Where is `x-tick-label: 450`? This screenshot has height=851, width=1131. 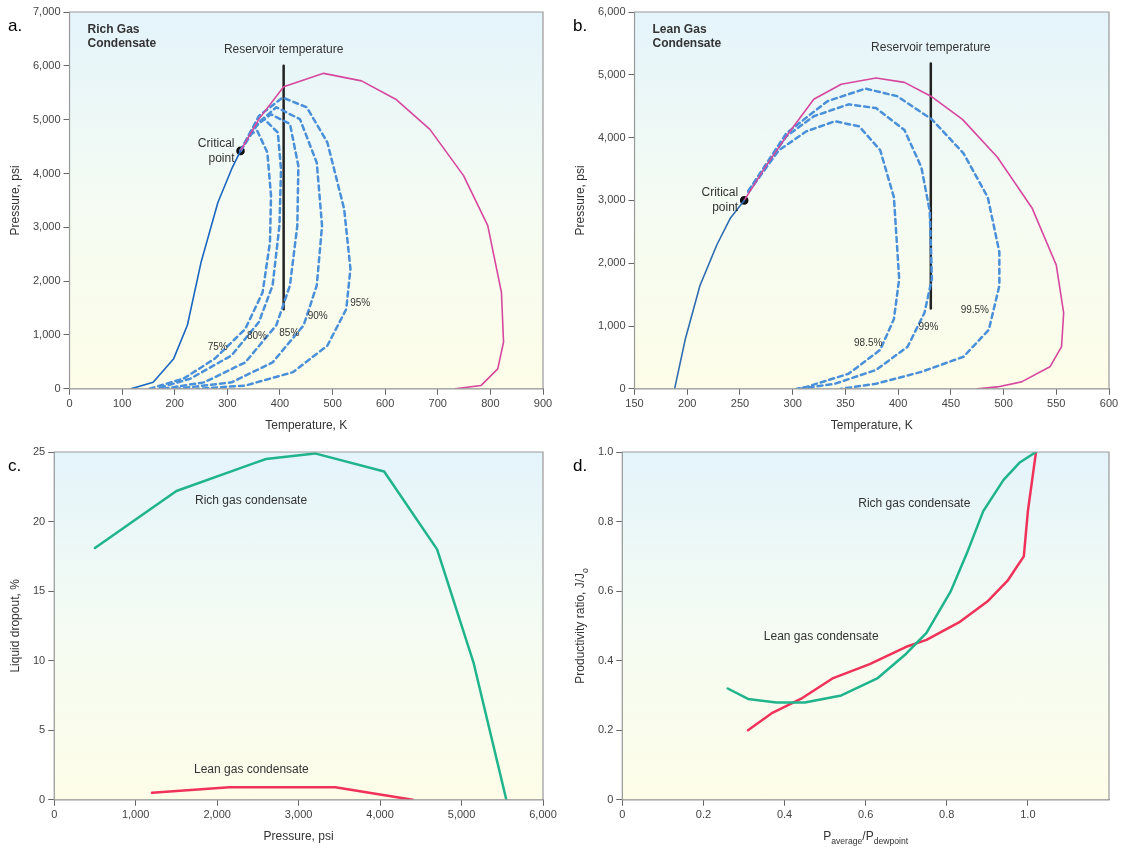 x-tick-label: 450 is located at coordinates (951, 403).